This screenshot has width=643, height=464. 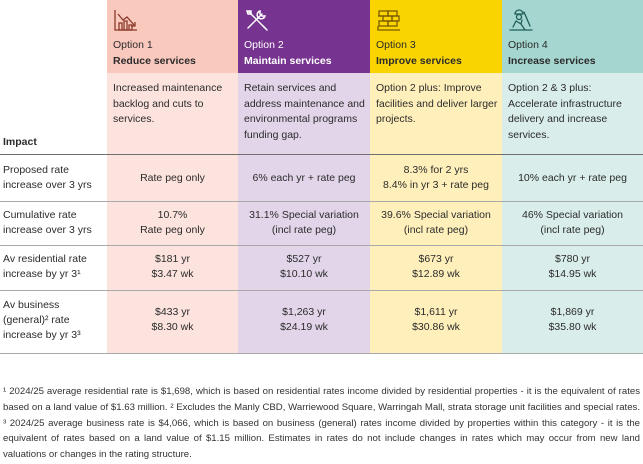 I want to click on option-4-header: Option 4 Increase services, so click(x=572, y=36).